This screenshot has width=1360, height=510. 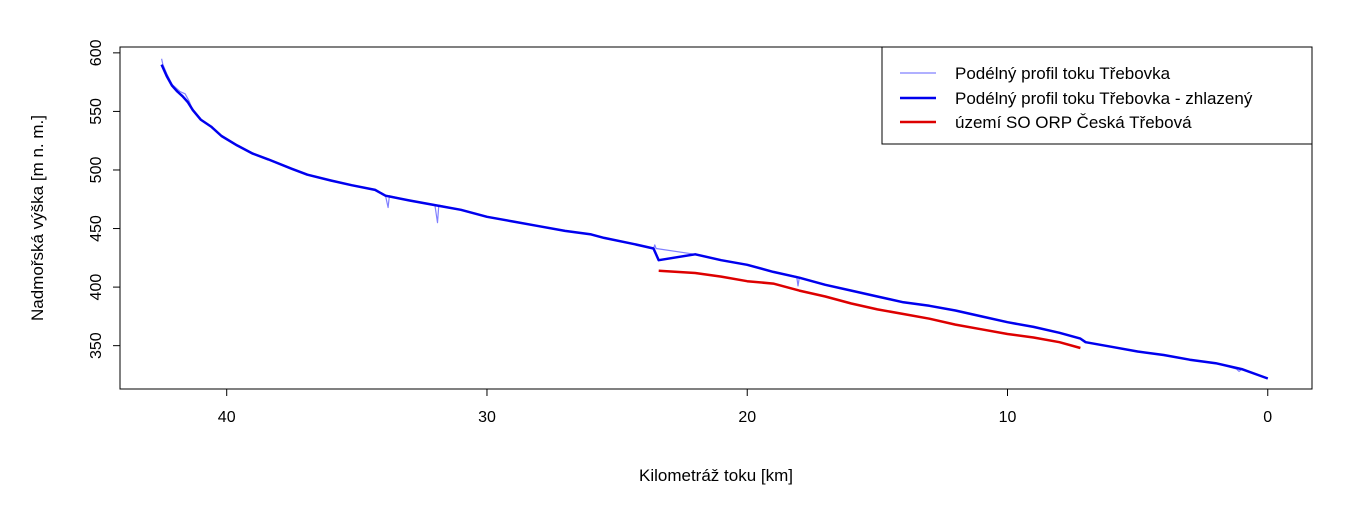 What do you see at coordinates (96, 228) in the screenshot?
I see `y-tick-label: 450` at bounding box center [96, 228].